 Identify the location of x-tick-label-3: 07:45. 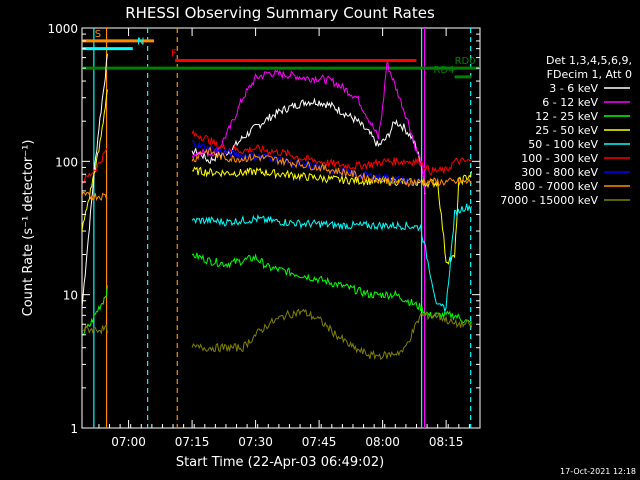
(319, 442).